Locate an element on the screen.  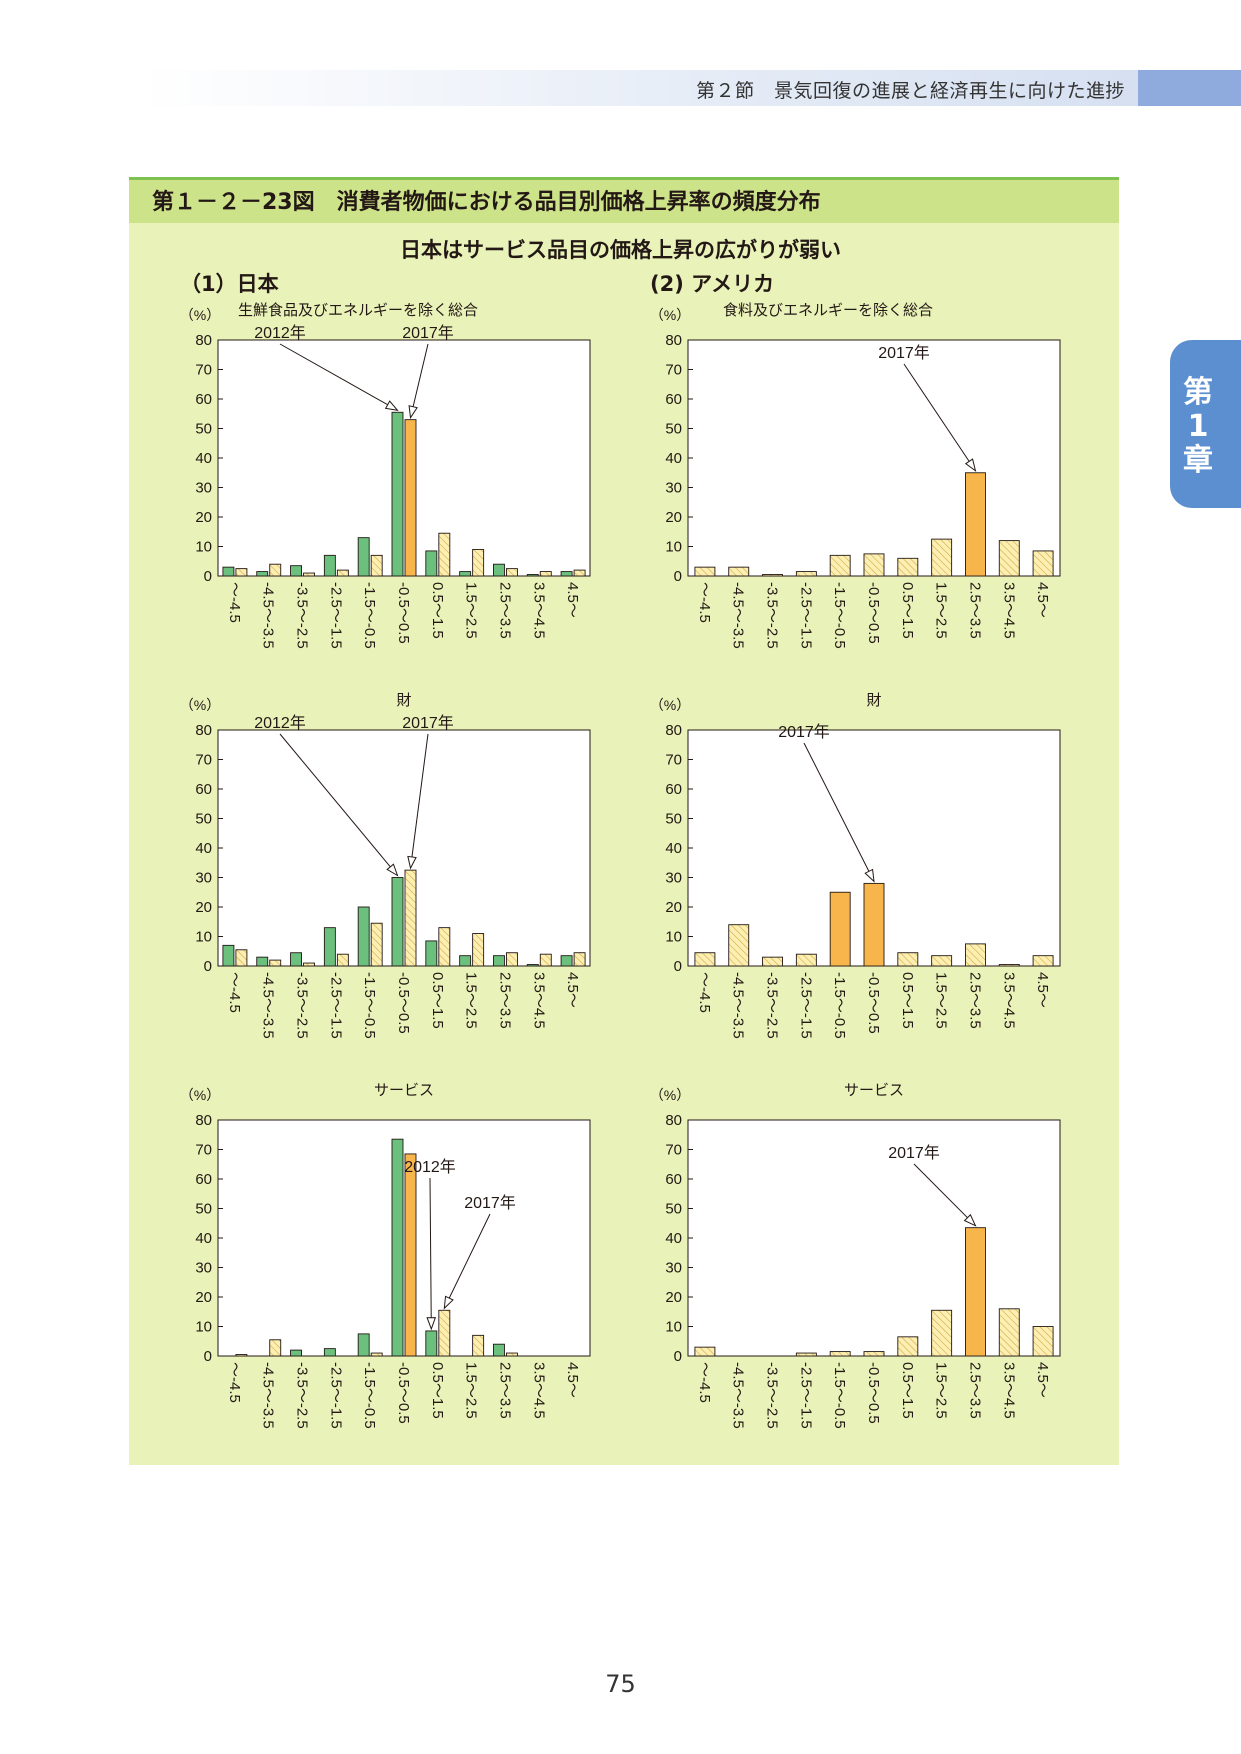
chapter-tab: 第 1 章 is located at coordinates (1205, 424).